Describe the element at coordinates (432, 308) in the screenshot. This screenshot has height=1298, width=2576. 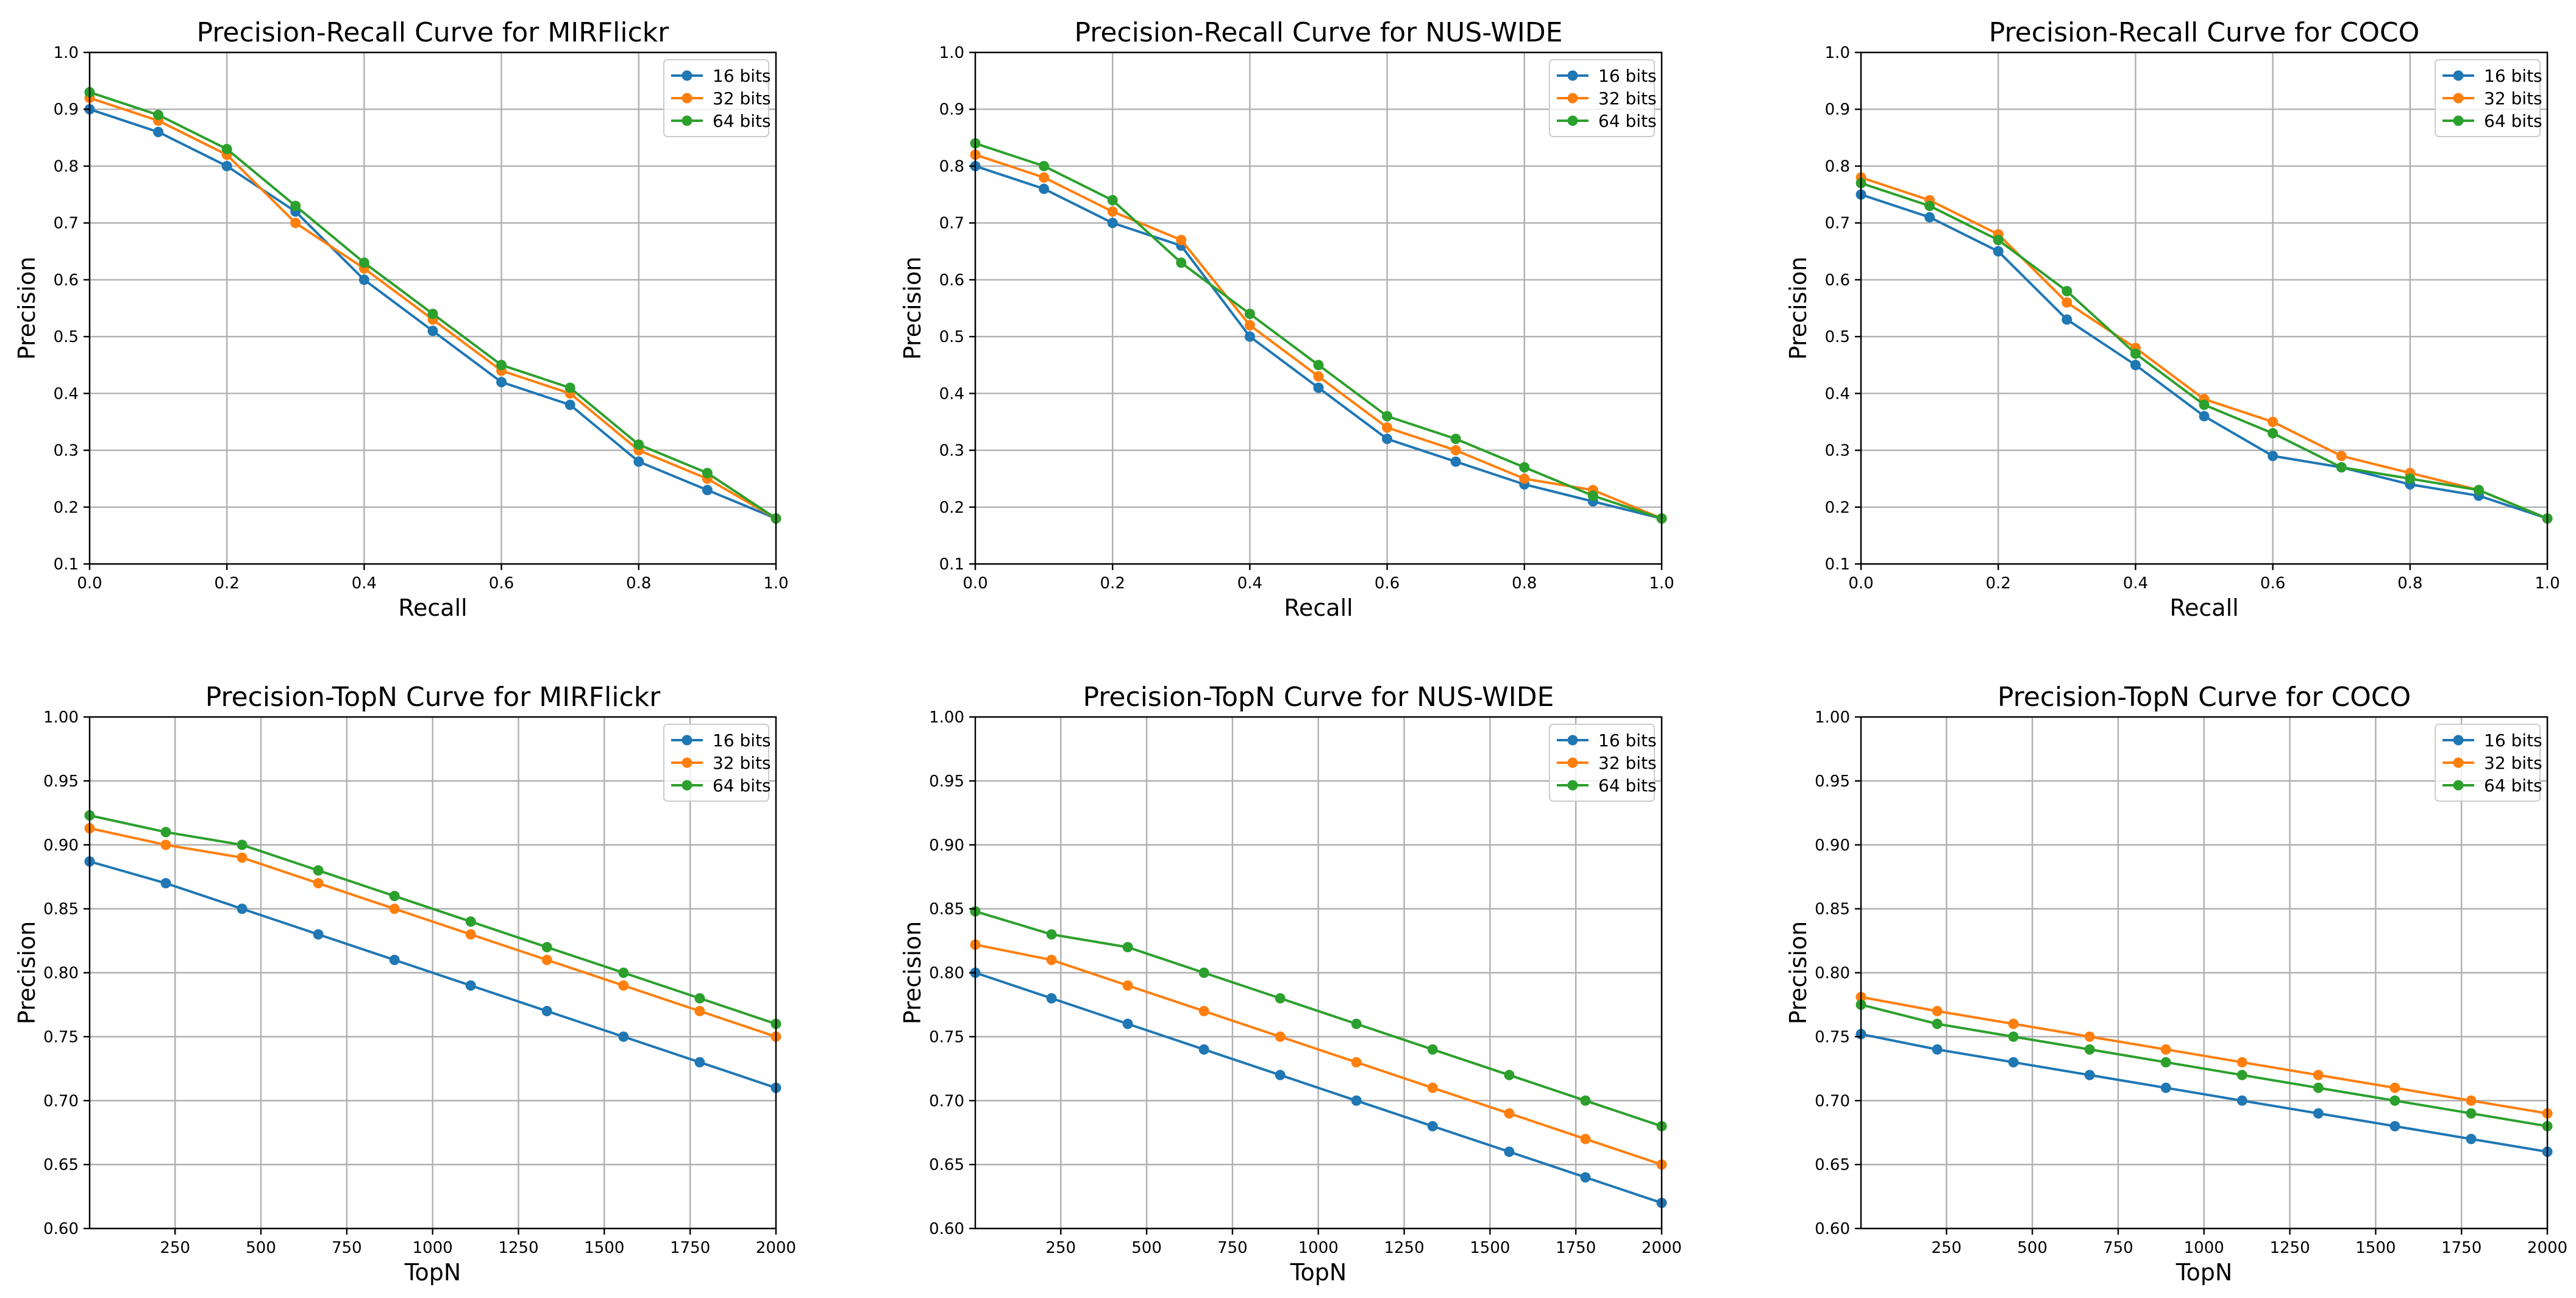
I see `plot-frame` at that location.